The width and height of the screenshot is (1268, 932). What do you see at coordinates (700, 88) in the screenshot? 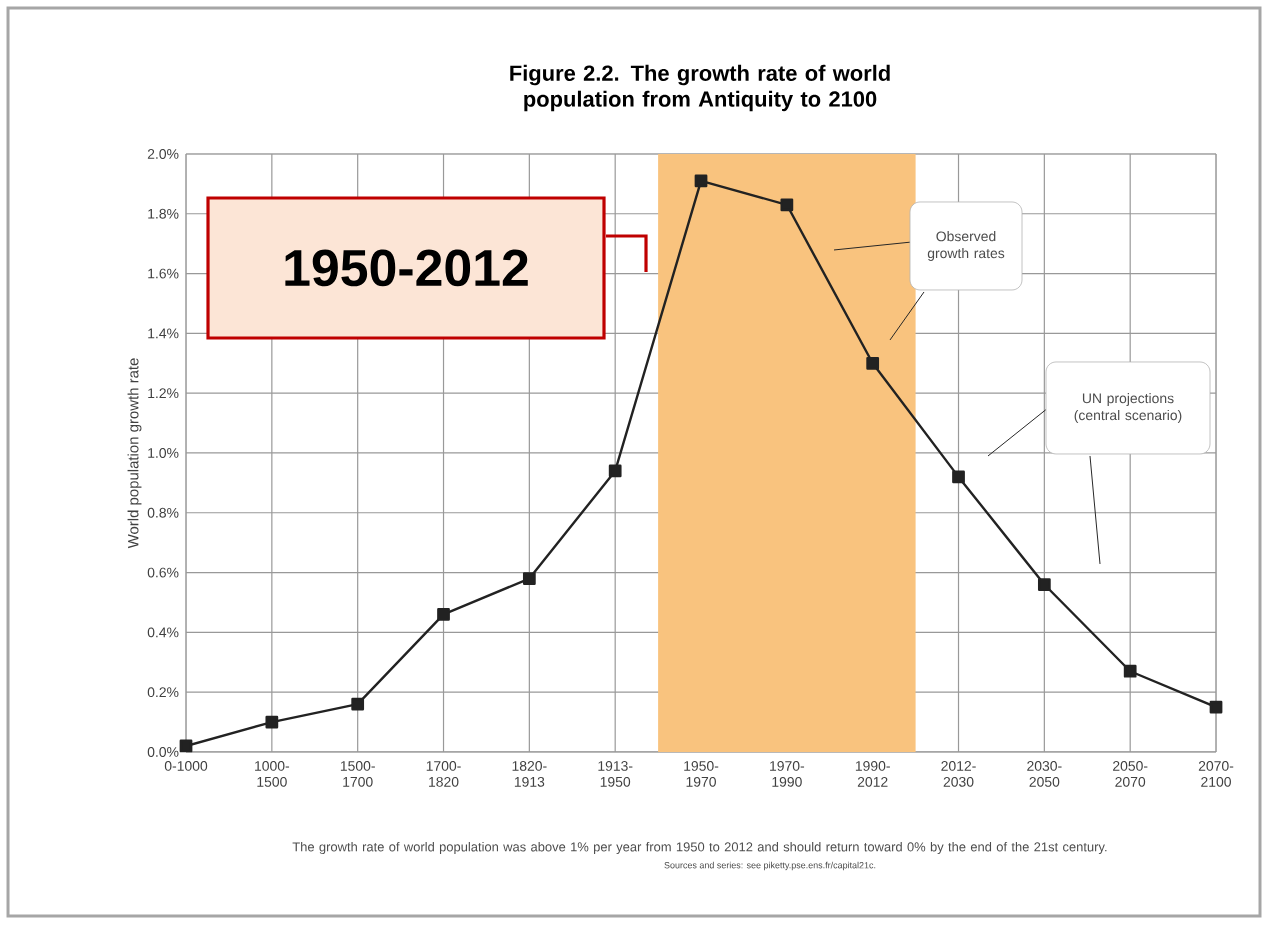
I see `chart-title: Figure 2.2. The growth rate of world population from Antiquity to 2100` at bounding box center [700, 88].